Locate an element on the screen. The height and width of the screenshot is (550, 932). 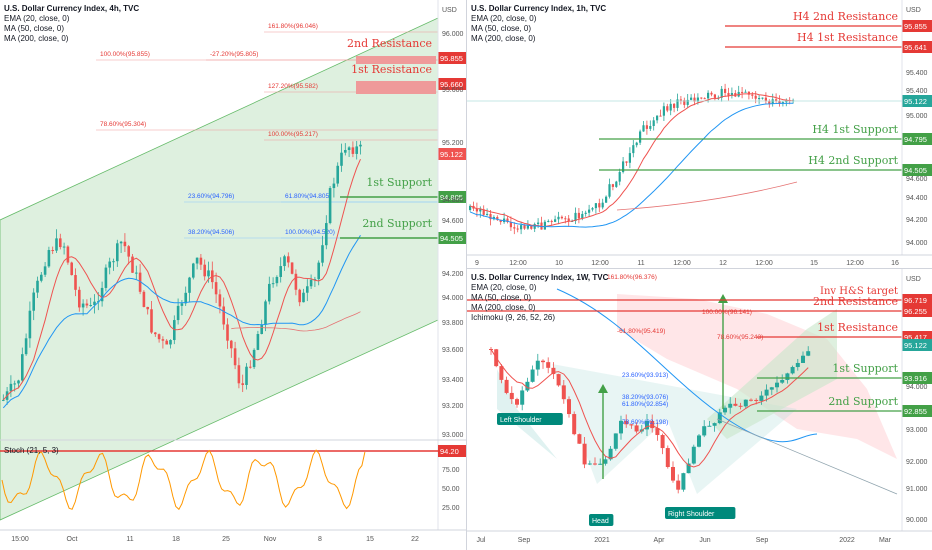
level-label: 2nd Resistance is located at coordinates (389, 43).